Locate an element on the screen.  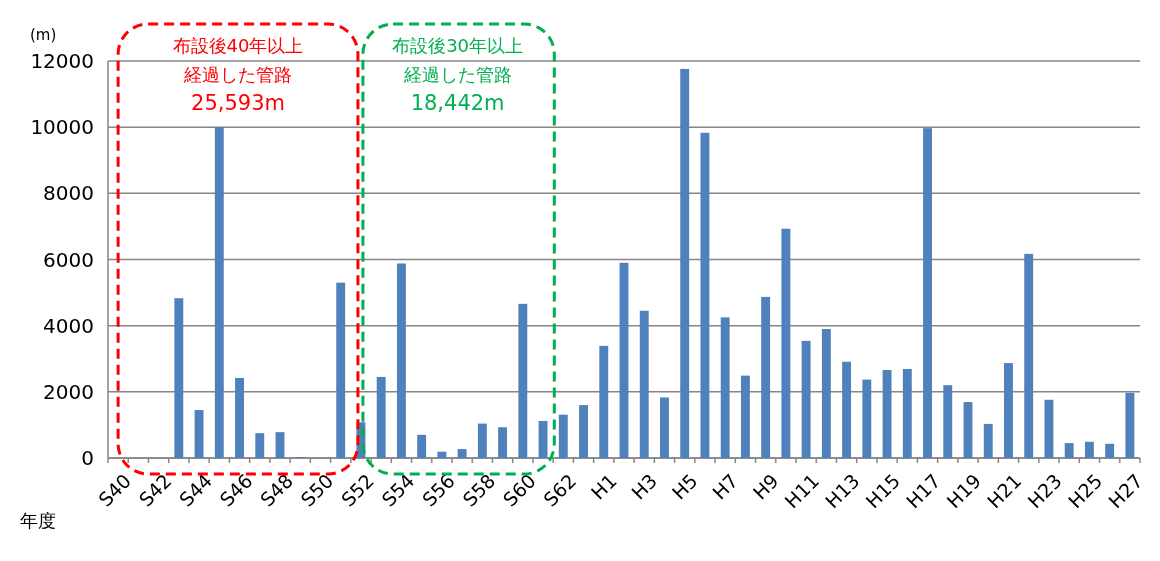
y-tick-label: 2000 is located at coordinates (68, 391).